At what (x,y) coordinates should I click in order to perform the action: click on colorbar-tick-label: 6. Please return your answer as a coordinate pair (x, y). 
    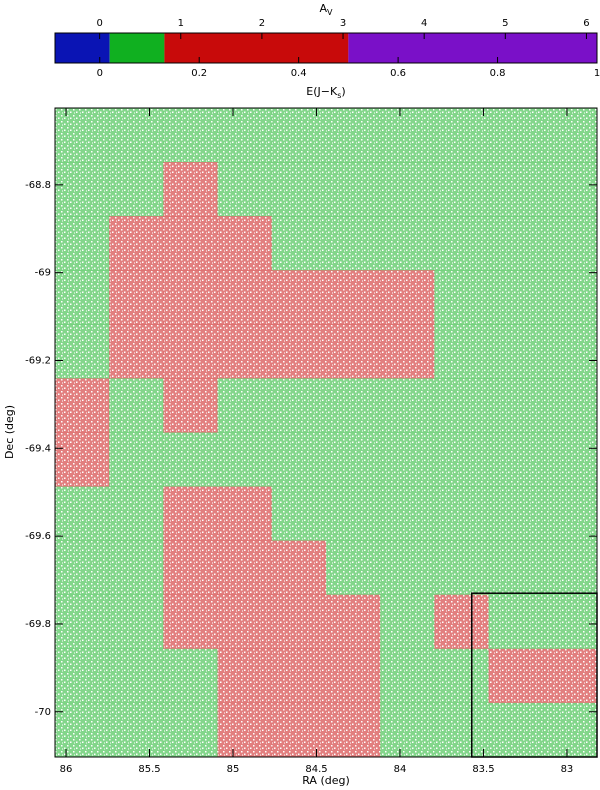
    Looking at the image, I should click on (586, 23).